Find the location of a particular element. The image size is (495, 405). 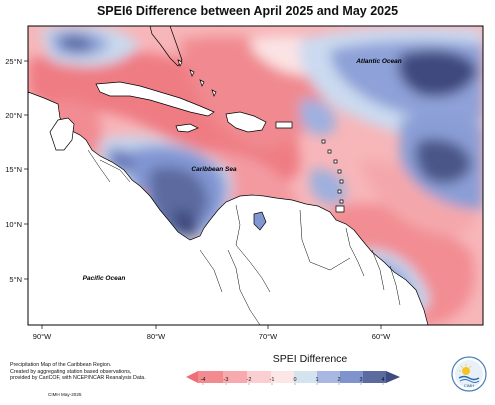

legend-tick: 0 is located at coordinates (294, 380).